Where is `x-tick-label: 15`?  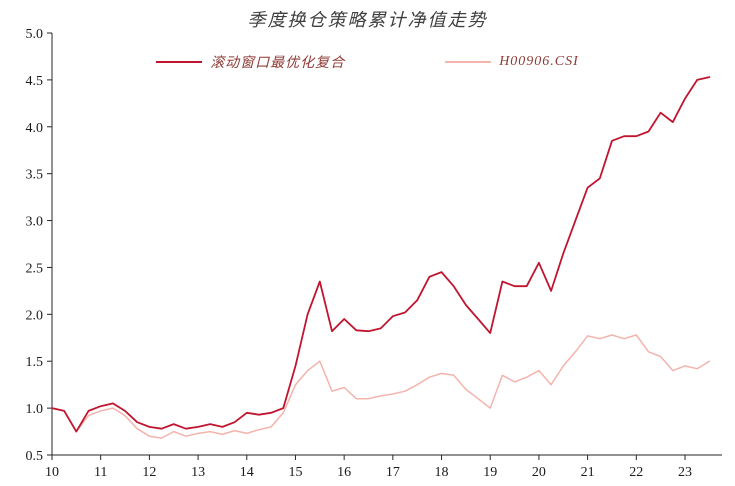 x-tick-label: 15 is located at coordinates (295, 472).